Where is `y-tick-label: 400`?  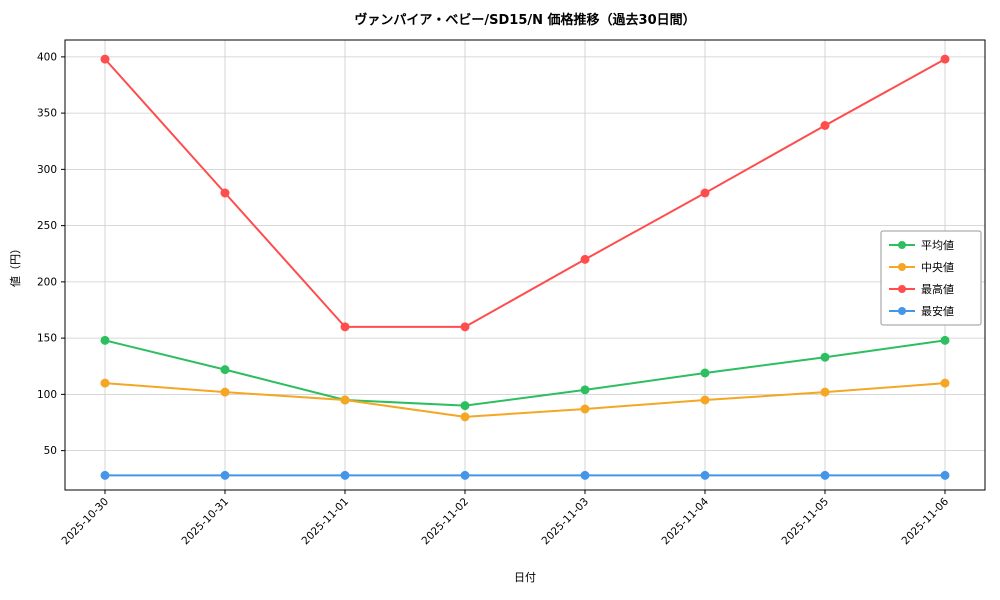 y-tick-label: 400 is located at coordinates (47, 57).